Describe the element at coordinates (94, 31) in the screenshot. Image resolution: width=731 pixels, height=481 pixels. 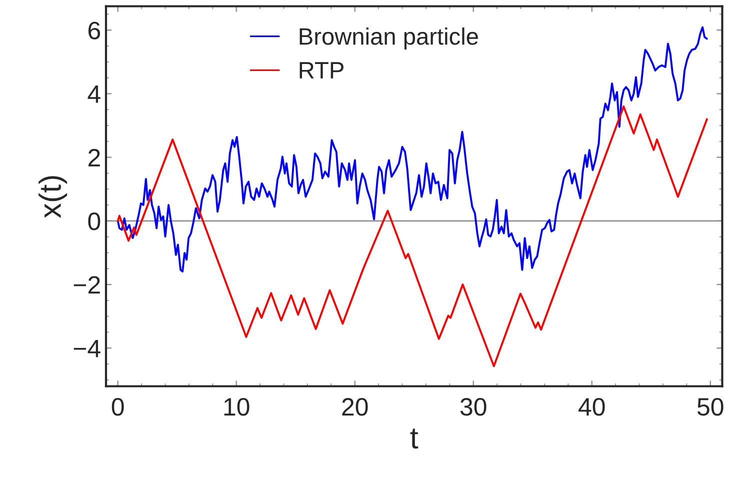
I see `y-tick-label: 6` at that location.